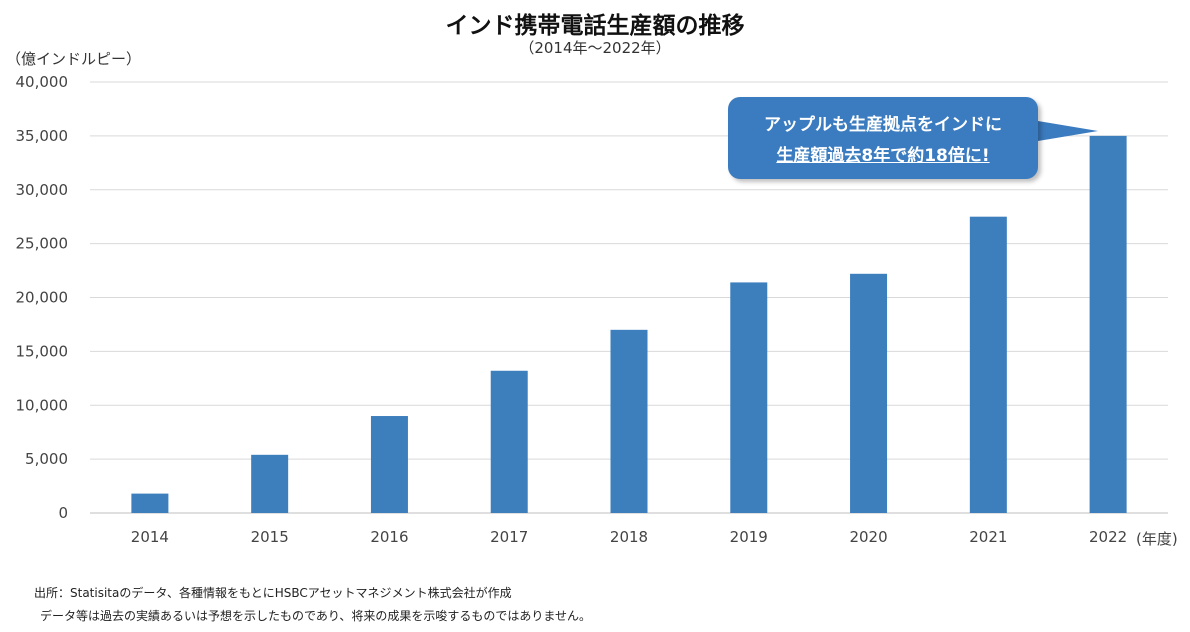  What do you see at coordinates (42, 136) in the screenshot?
I see `y-tick-label: 35,000` at bounding box center [42, 136].